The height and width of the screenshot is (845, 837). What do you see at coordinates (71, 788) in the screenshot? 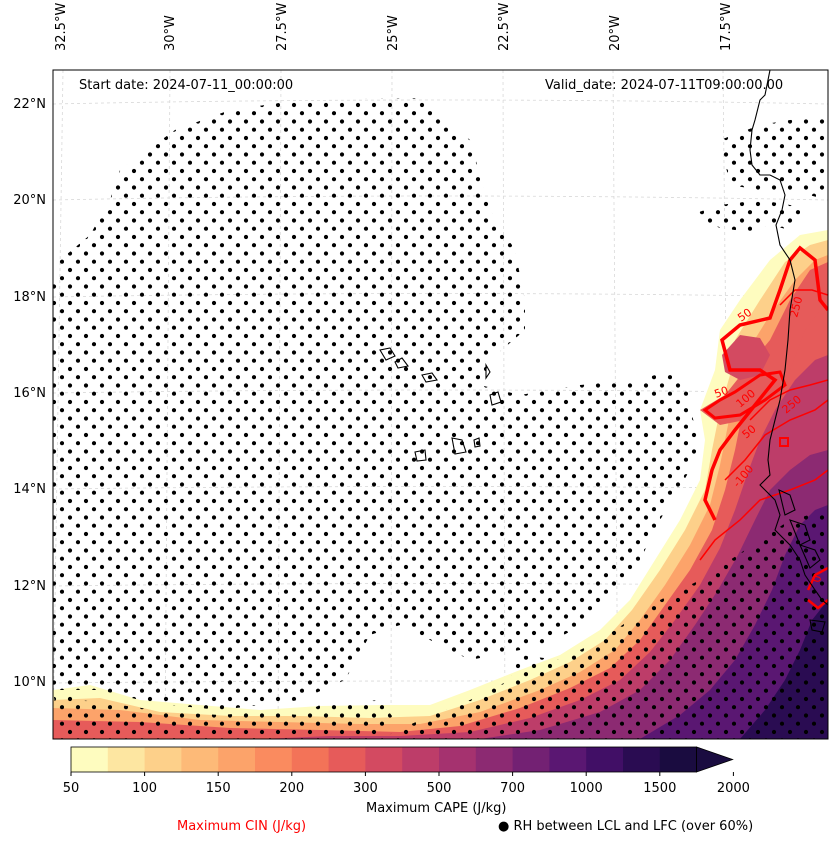
I see `colorbar-tick-label: 50` at bounding box center [71, 788].